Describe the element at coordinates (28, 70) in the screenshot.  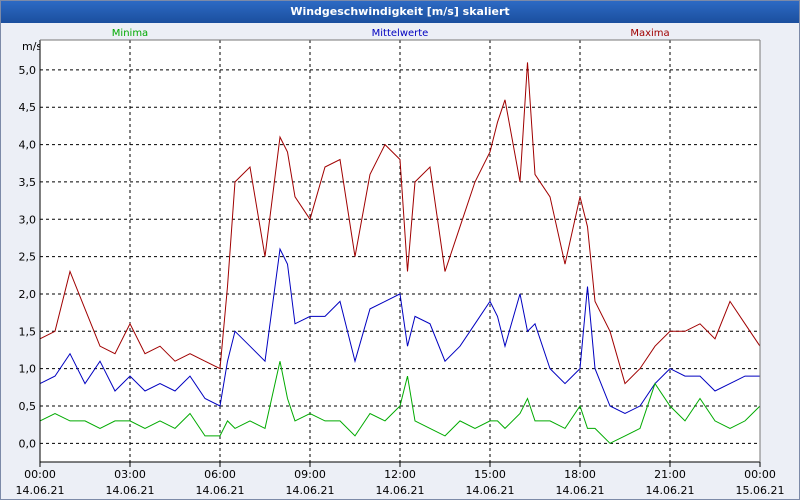
I see `y-tick-label: 5,0` at that location.